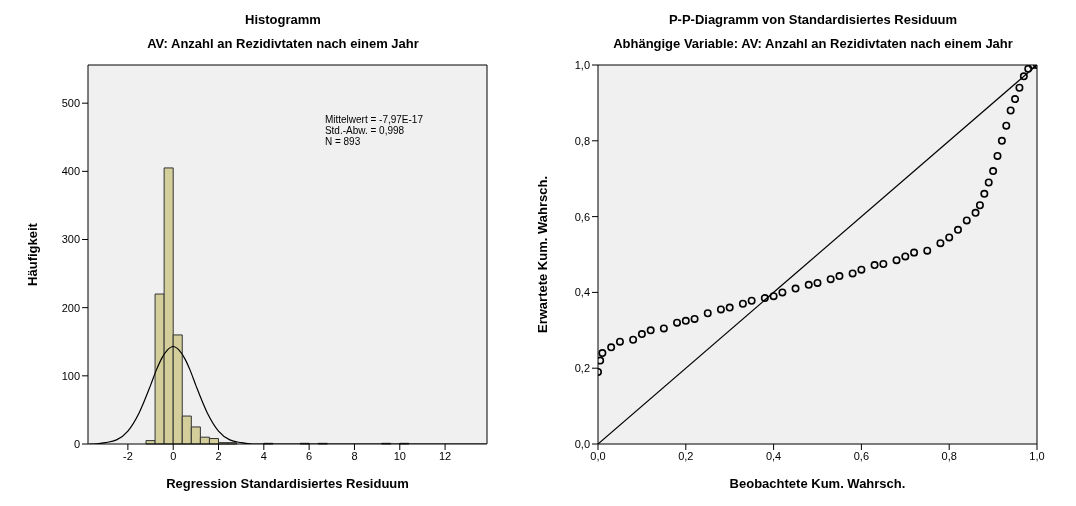  Describe the element at coordinates (686, 455) in the screenshot. I see `x-tick-label: 0,2` at that location.